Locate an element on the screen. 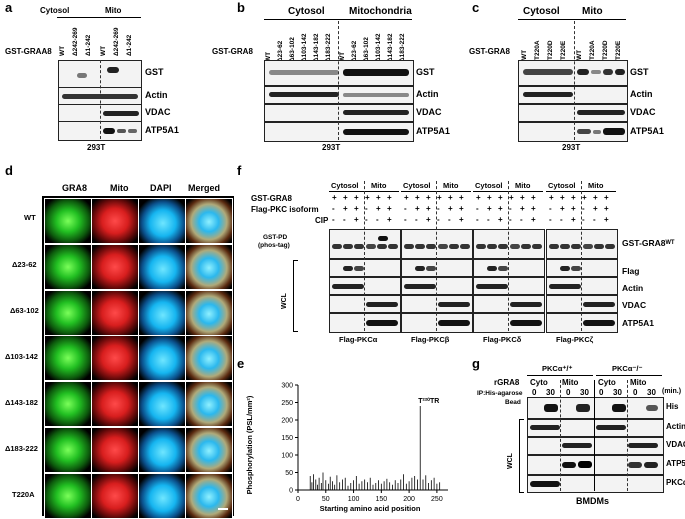 The image size is (685, 519). panel-g-row-vdac: VDAC is located at coordinates (675, 444).